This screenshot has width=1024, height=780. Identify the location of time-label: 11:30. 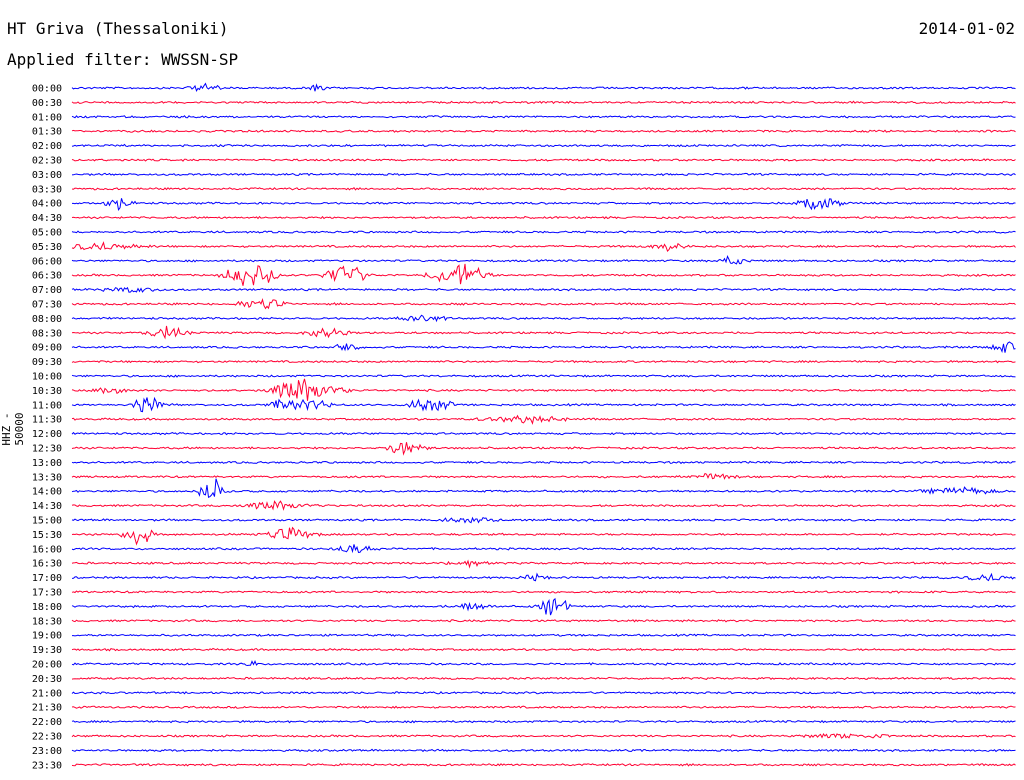
(47, 420).